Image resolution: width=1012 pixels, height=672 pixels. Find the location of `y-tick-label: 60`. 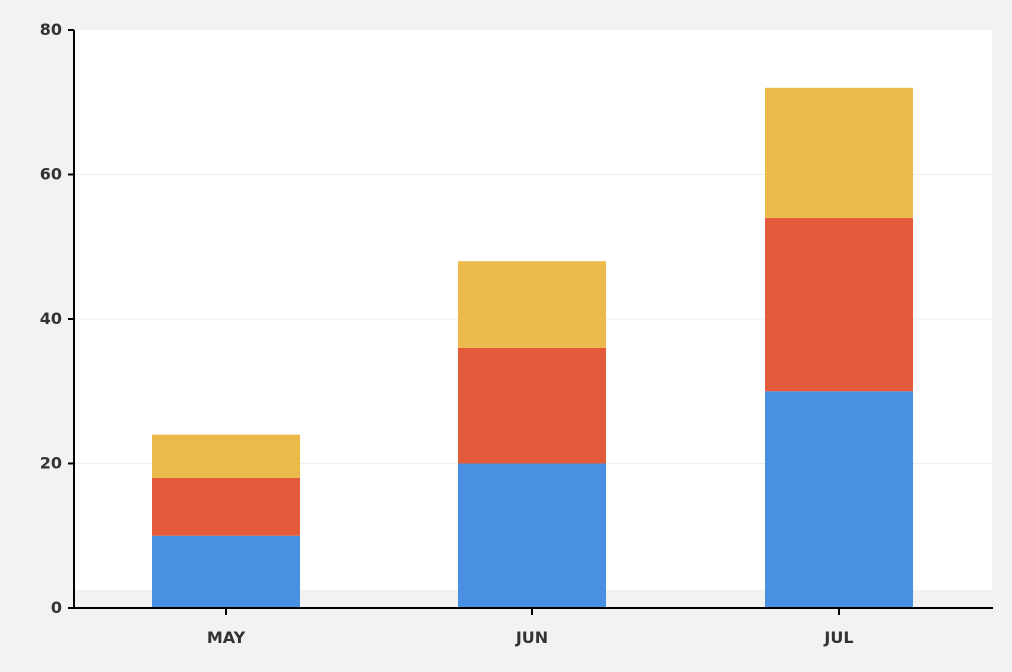

y-tick-label: 60 is located at coordinates (51, 174).